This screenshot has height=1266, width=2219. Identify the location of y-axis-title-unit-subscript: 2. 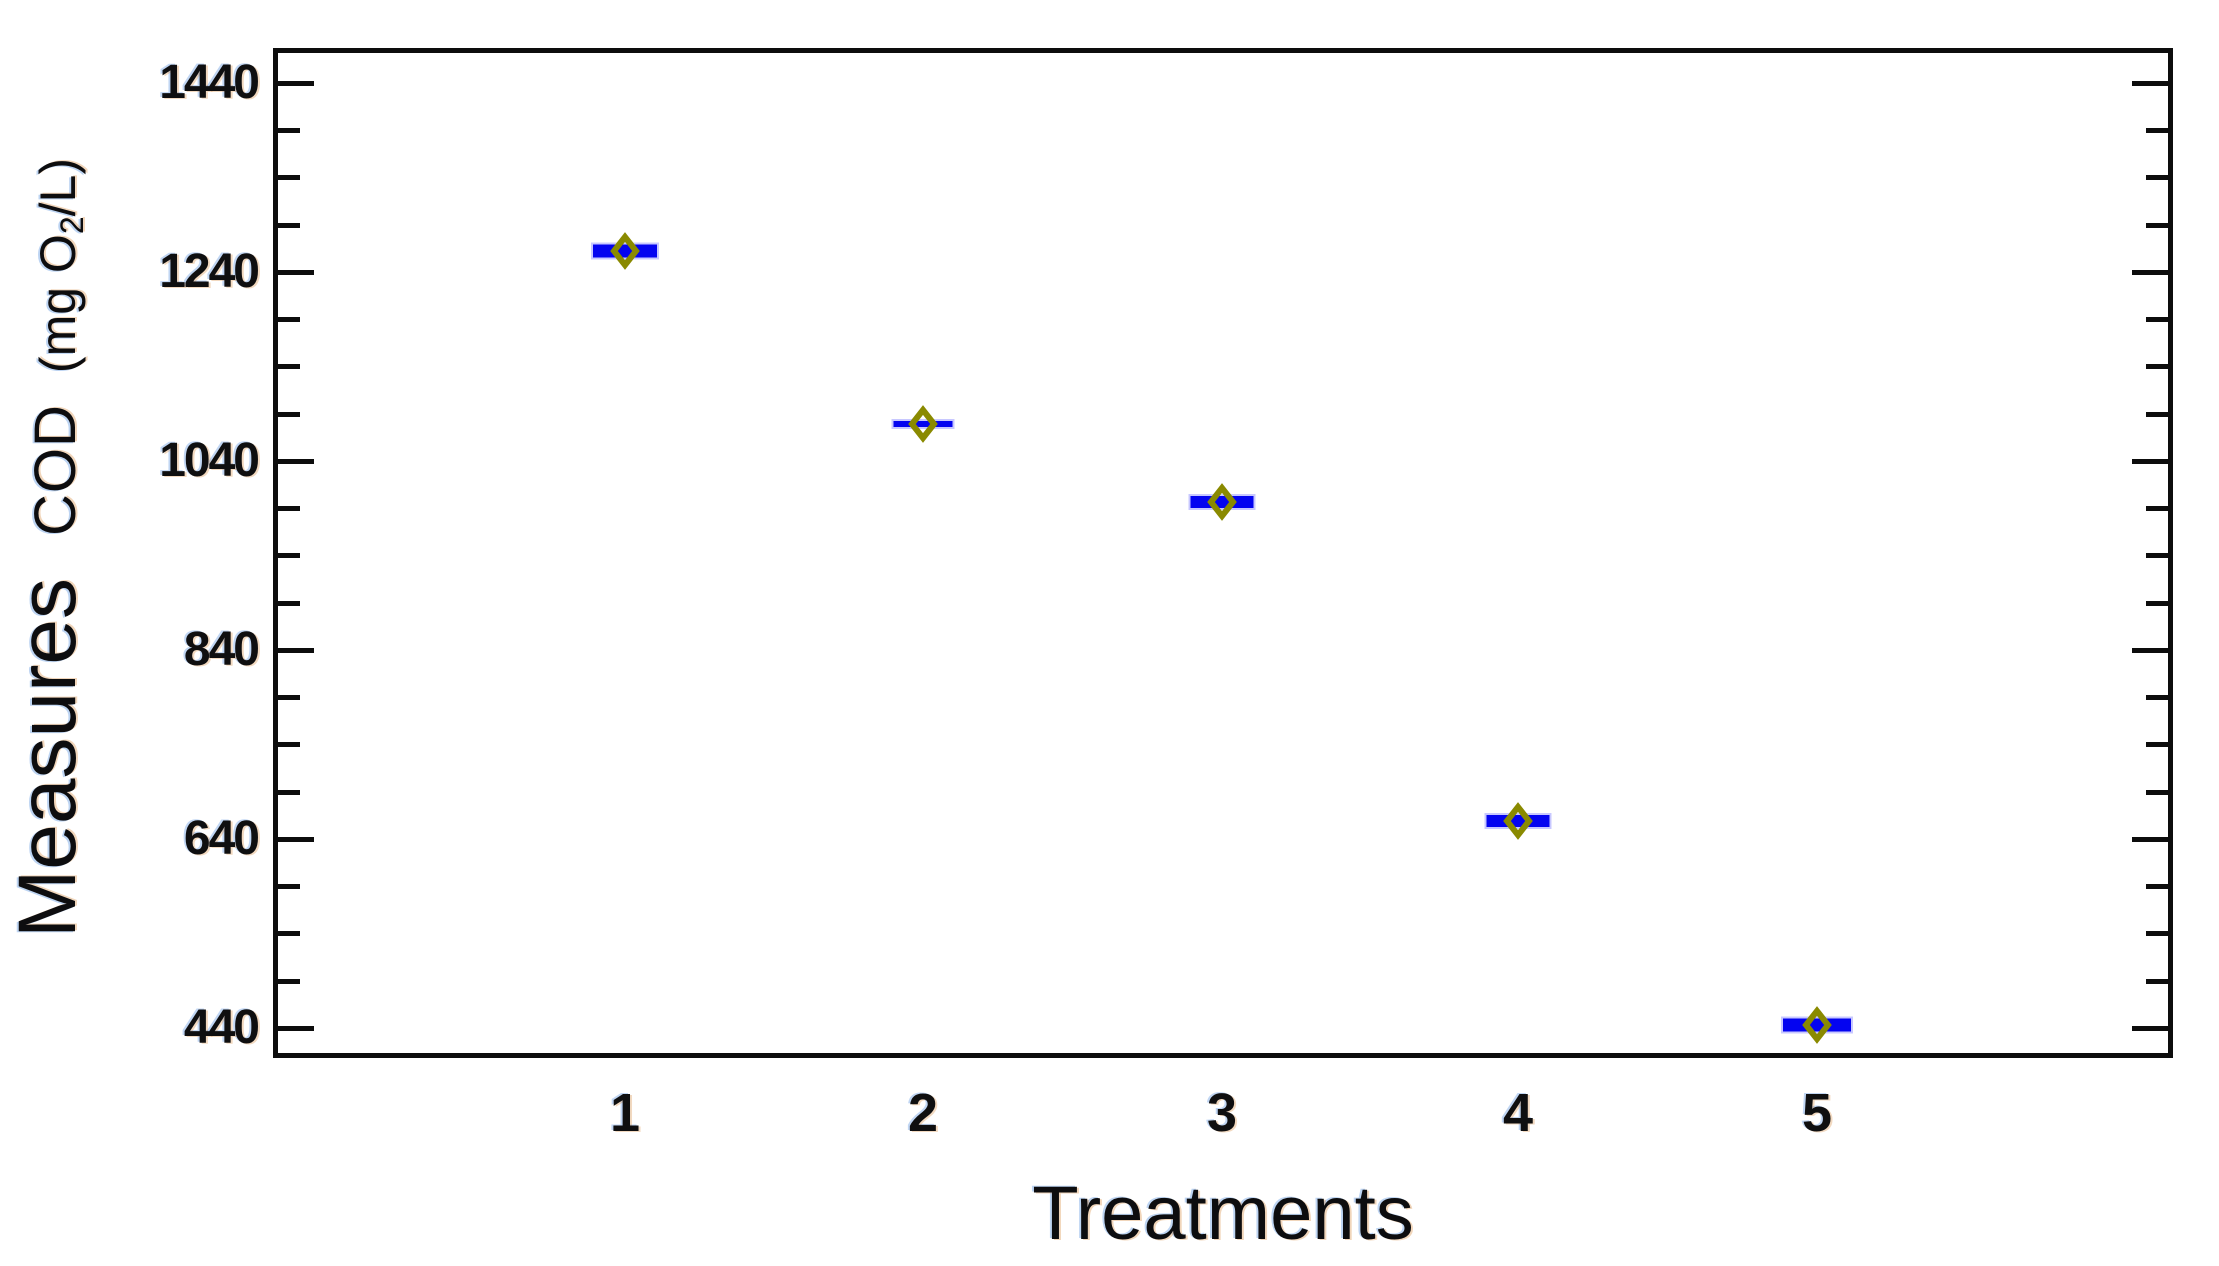
(72, 225).